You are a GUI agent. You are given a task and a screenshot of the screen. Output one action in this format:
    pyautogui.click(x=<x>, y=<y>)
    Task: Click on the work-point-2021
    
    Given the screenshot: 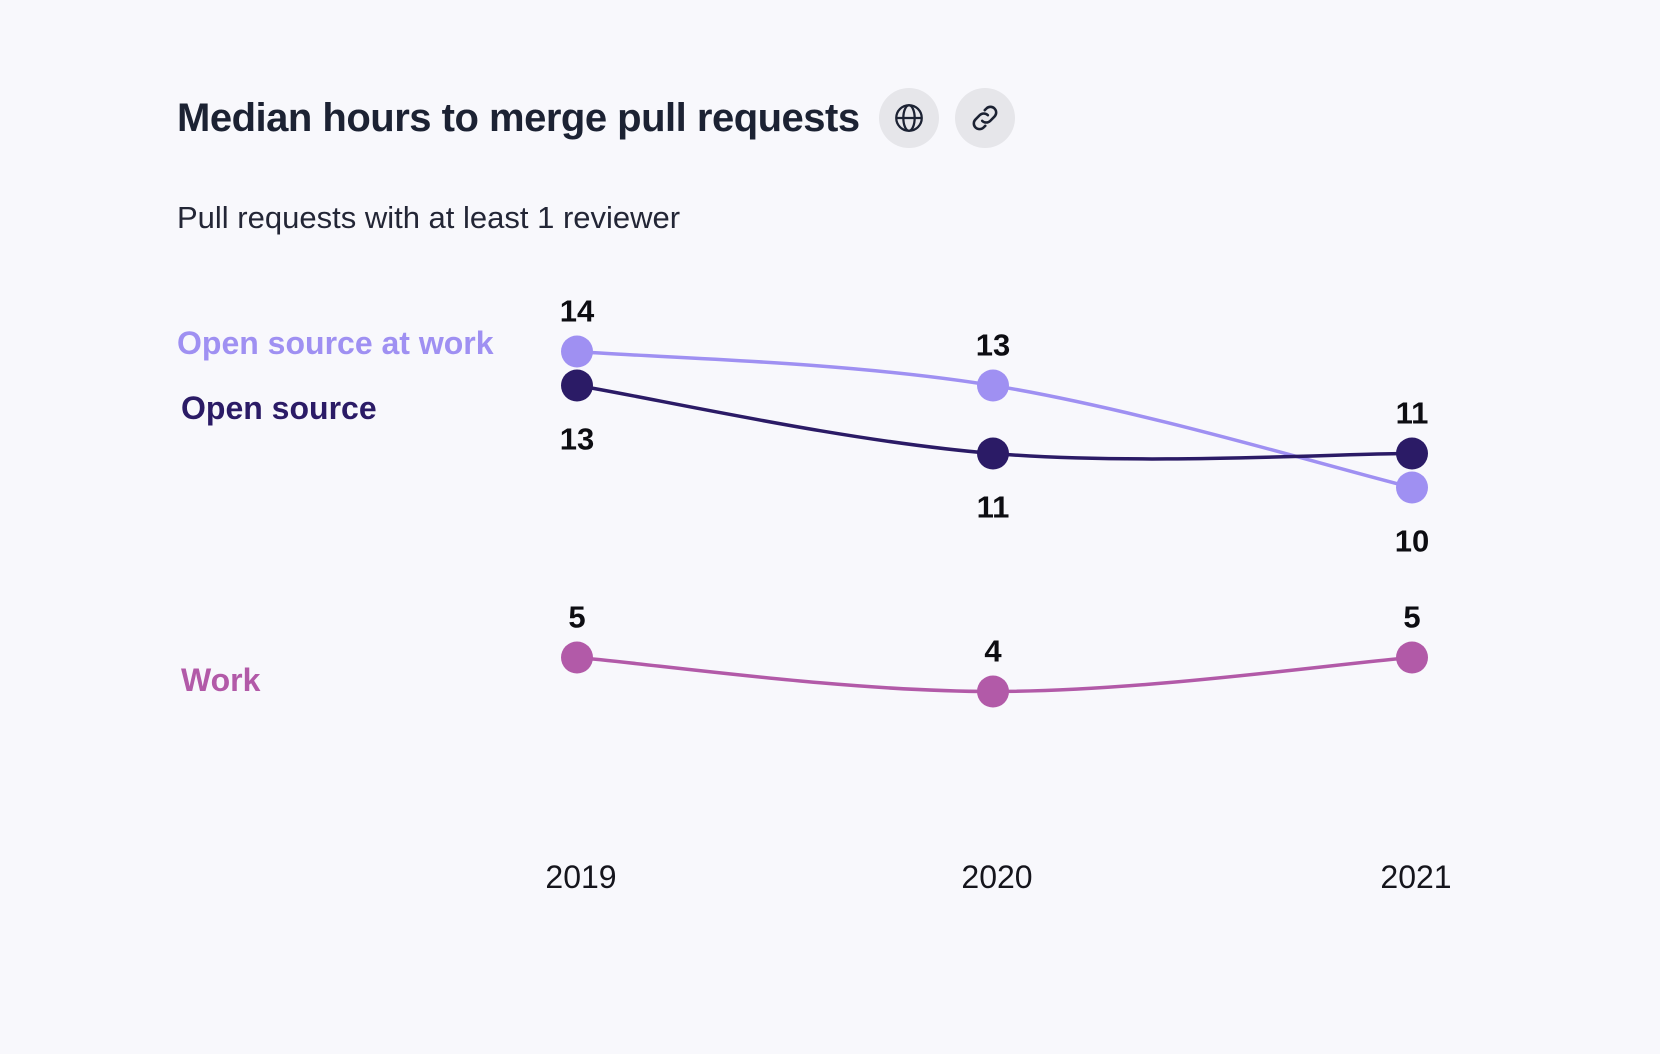 What is the action you would take?
    pyautogui.click(x=1412, y=657)
    